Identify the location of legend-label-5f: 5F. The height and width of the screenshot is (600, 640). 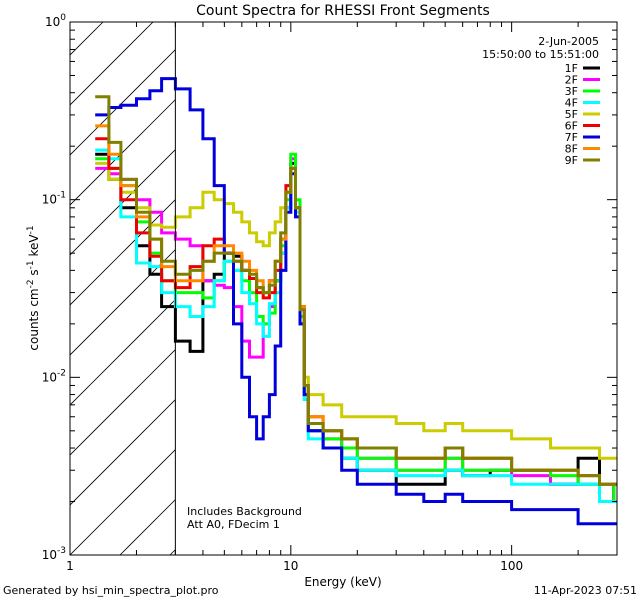
(571, 114).